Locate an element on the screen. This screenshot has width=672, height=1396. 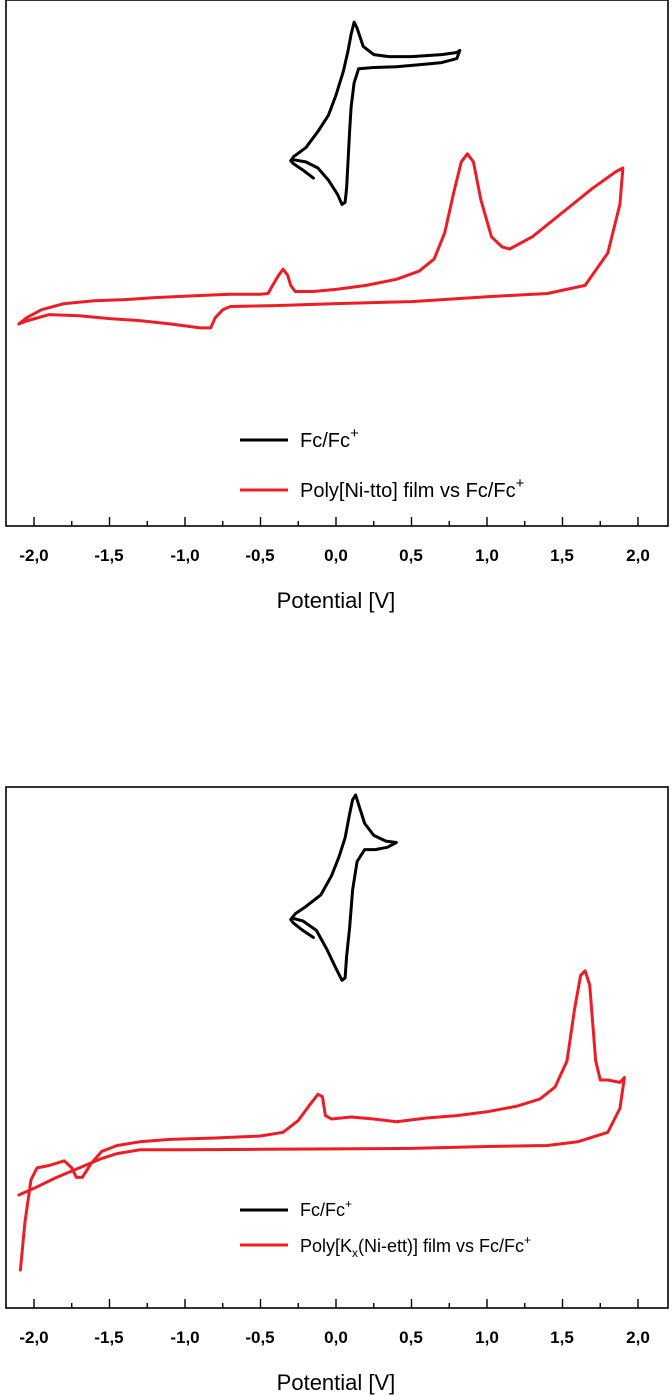
legend-entry-film: Poly[Kx(Ni-ett)] film vs Fc/Fc+ is located at coordinates (415, 1246).